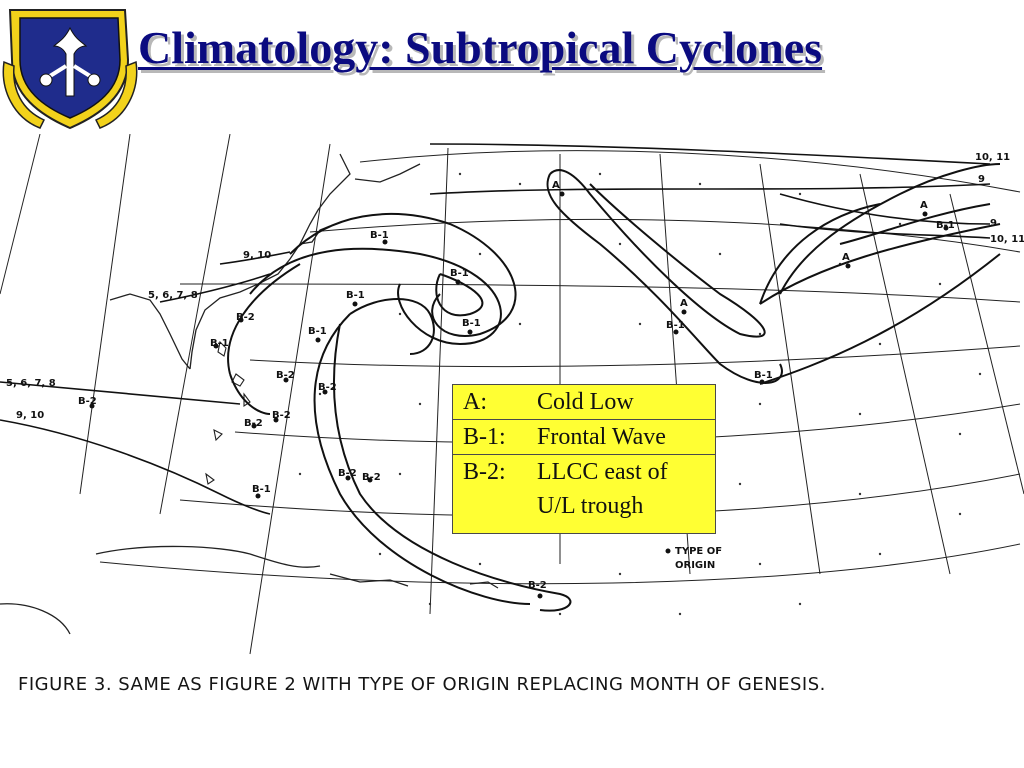  I want to click on legend-code: B-1:, so click(484, 437).